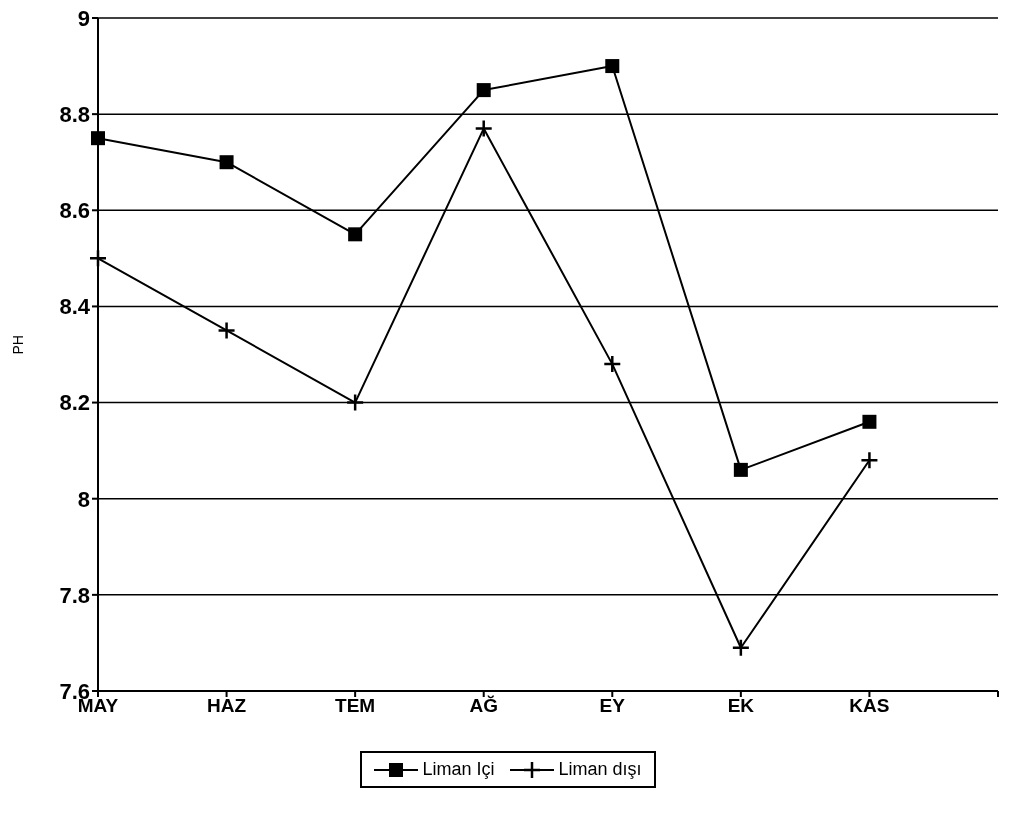  Describe the element at coordinates (75, 307) in the screenshot. I see `y-tick-label: 8.4` at that location.